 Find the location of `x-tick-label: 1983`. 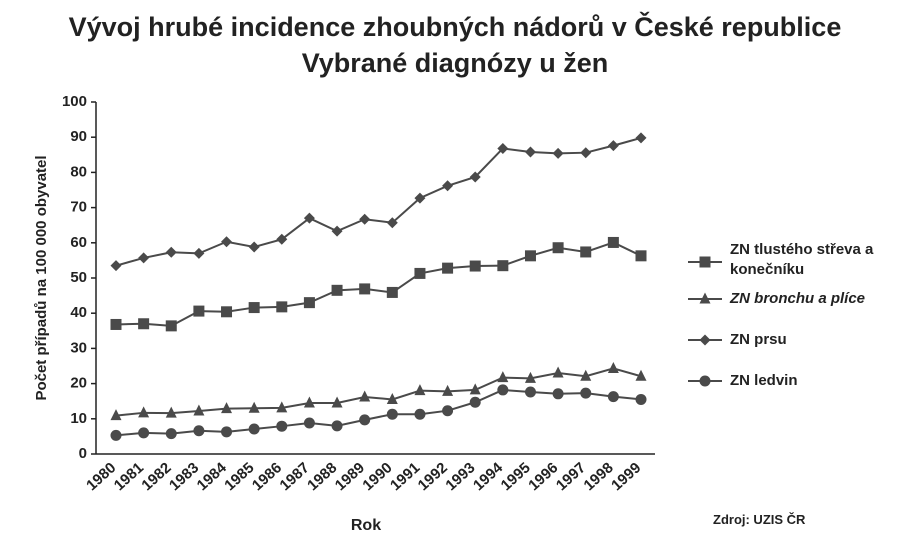

x-tick-label: 1983 is located at coordinates (184, 476).